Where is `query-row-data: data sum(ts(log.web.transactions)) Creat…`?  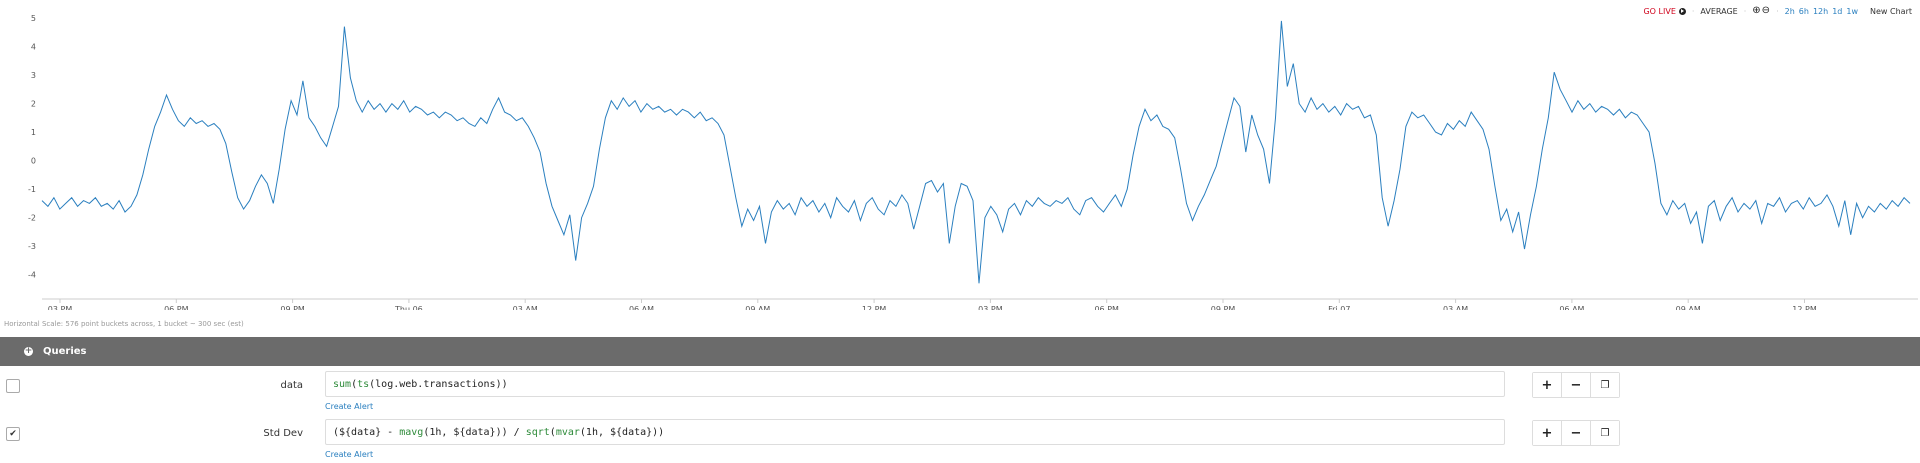 query-row-data: data sum(ts(log.web.transactions)) Creat… is located at coordinates (960, 390).